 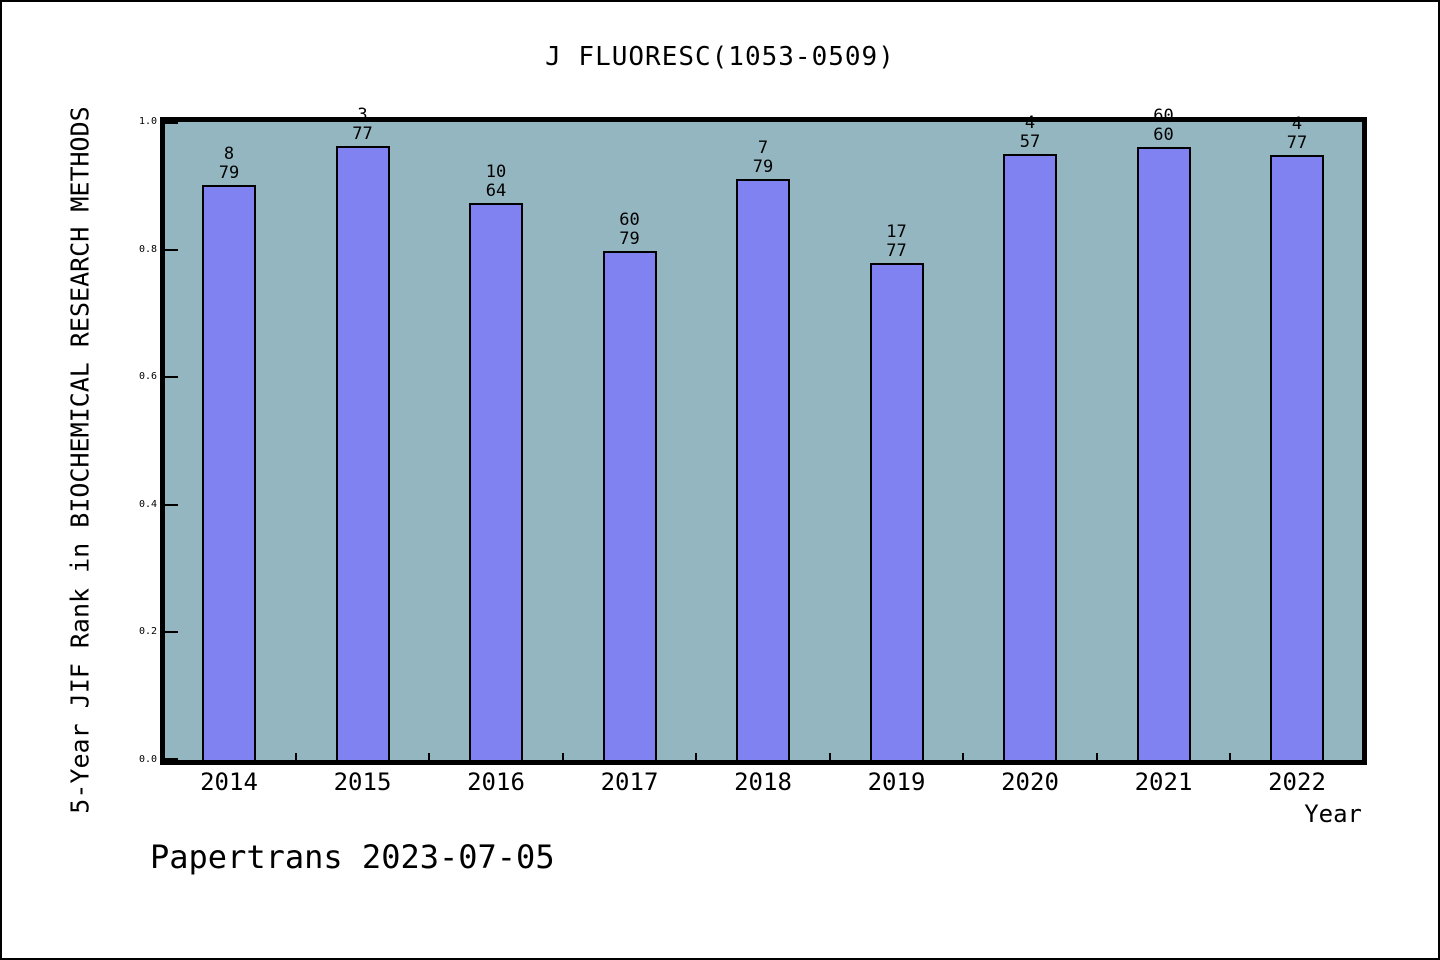 I want to click on bar-2014, so click(x=229, y=472).